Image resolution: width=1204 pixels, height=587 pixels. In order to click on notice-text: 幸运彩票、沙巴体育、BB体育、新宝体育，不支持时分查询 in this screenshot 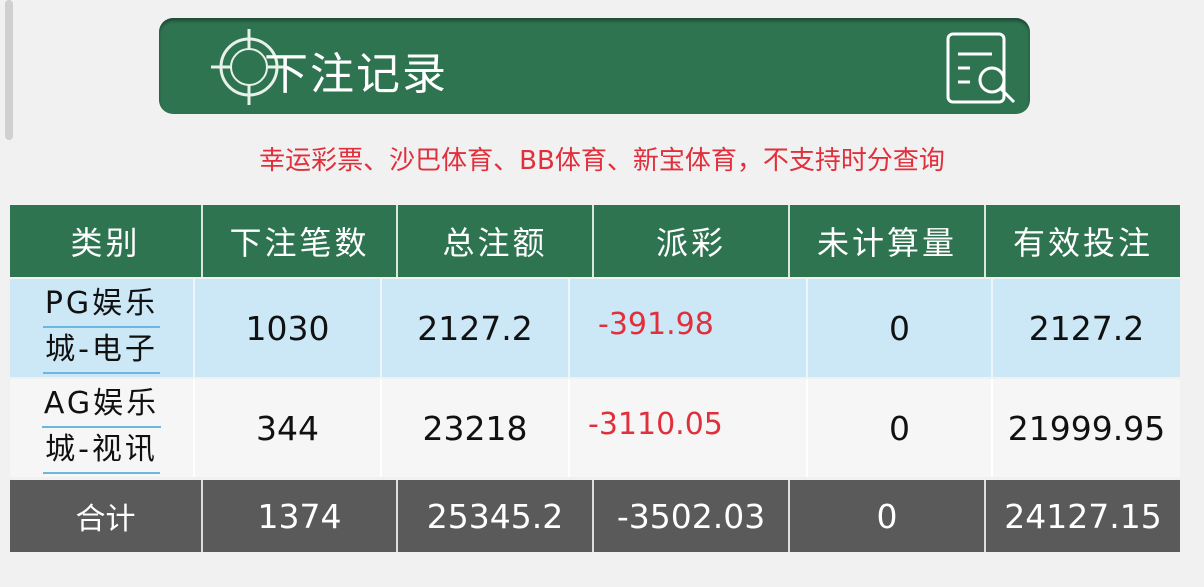, I will do `click(602, 161)`.